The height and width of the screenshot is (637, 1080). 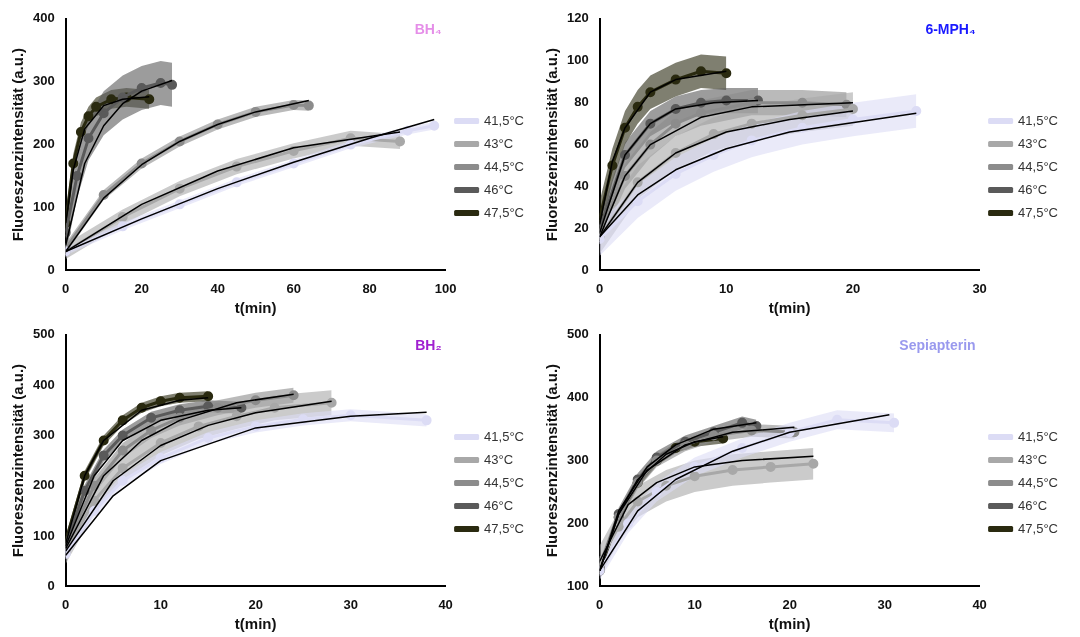 I want to click on y-tick-label: 120, so click(x=577, y=18).